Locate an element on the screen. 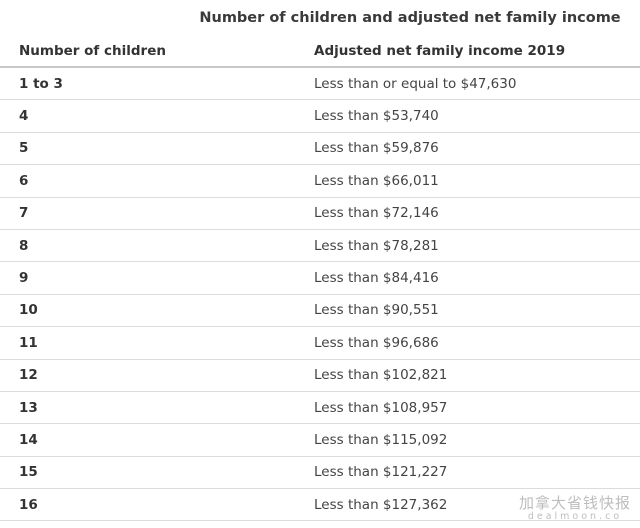 This screenshot has height=528, width=640. table-row: 14 Less than $115,092 is located at coordinates (320, 440).